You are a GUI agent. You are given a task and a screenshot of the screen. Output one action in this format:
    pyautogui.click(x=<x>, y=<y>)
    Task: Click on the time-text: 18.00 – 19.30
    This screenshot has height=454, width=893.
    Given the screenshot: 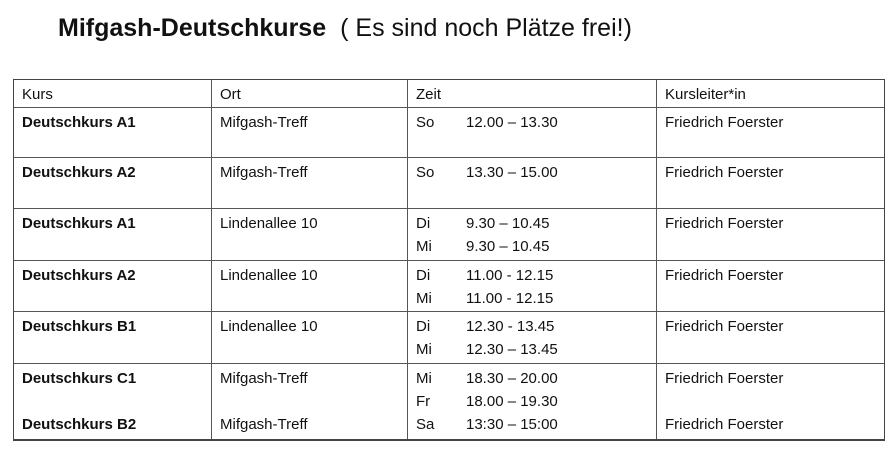 What is the action you would take?
    pyautogui.click(x=512, y=401)
    